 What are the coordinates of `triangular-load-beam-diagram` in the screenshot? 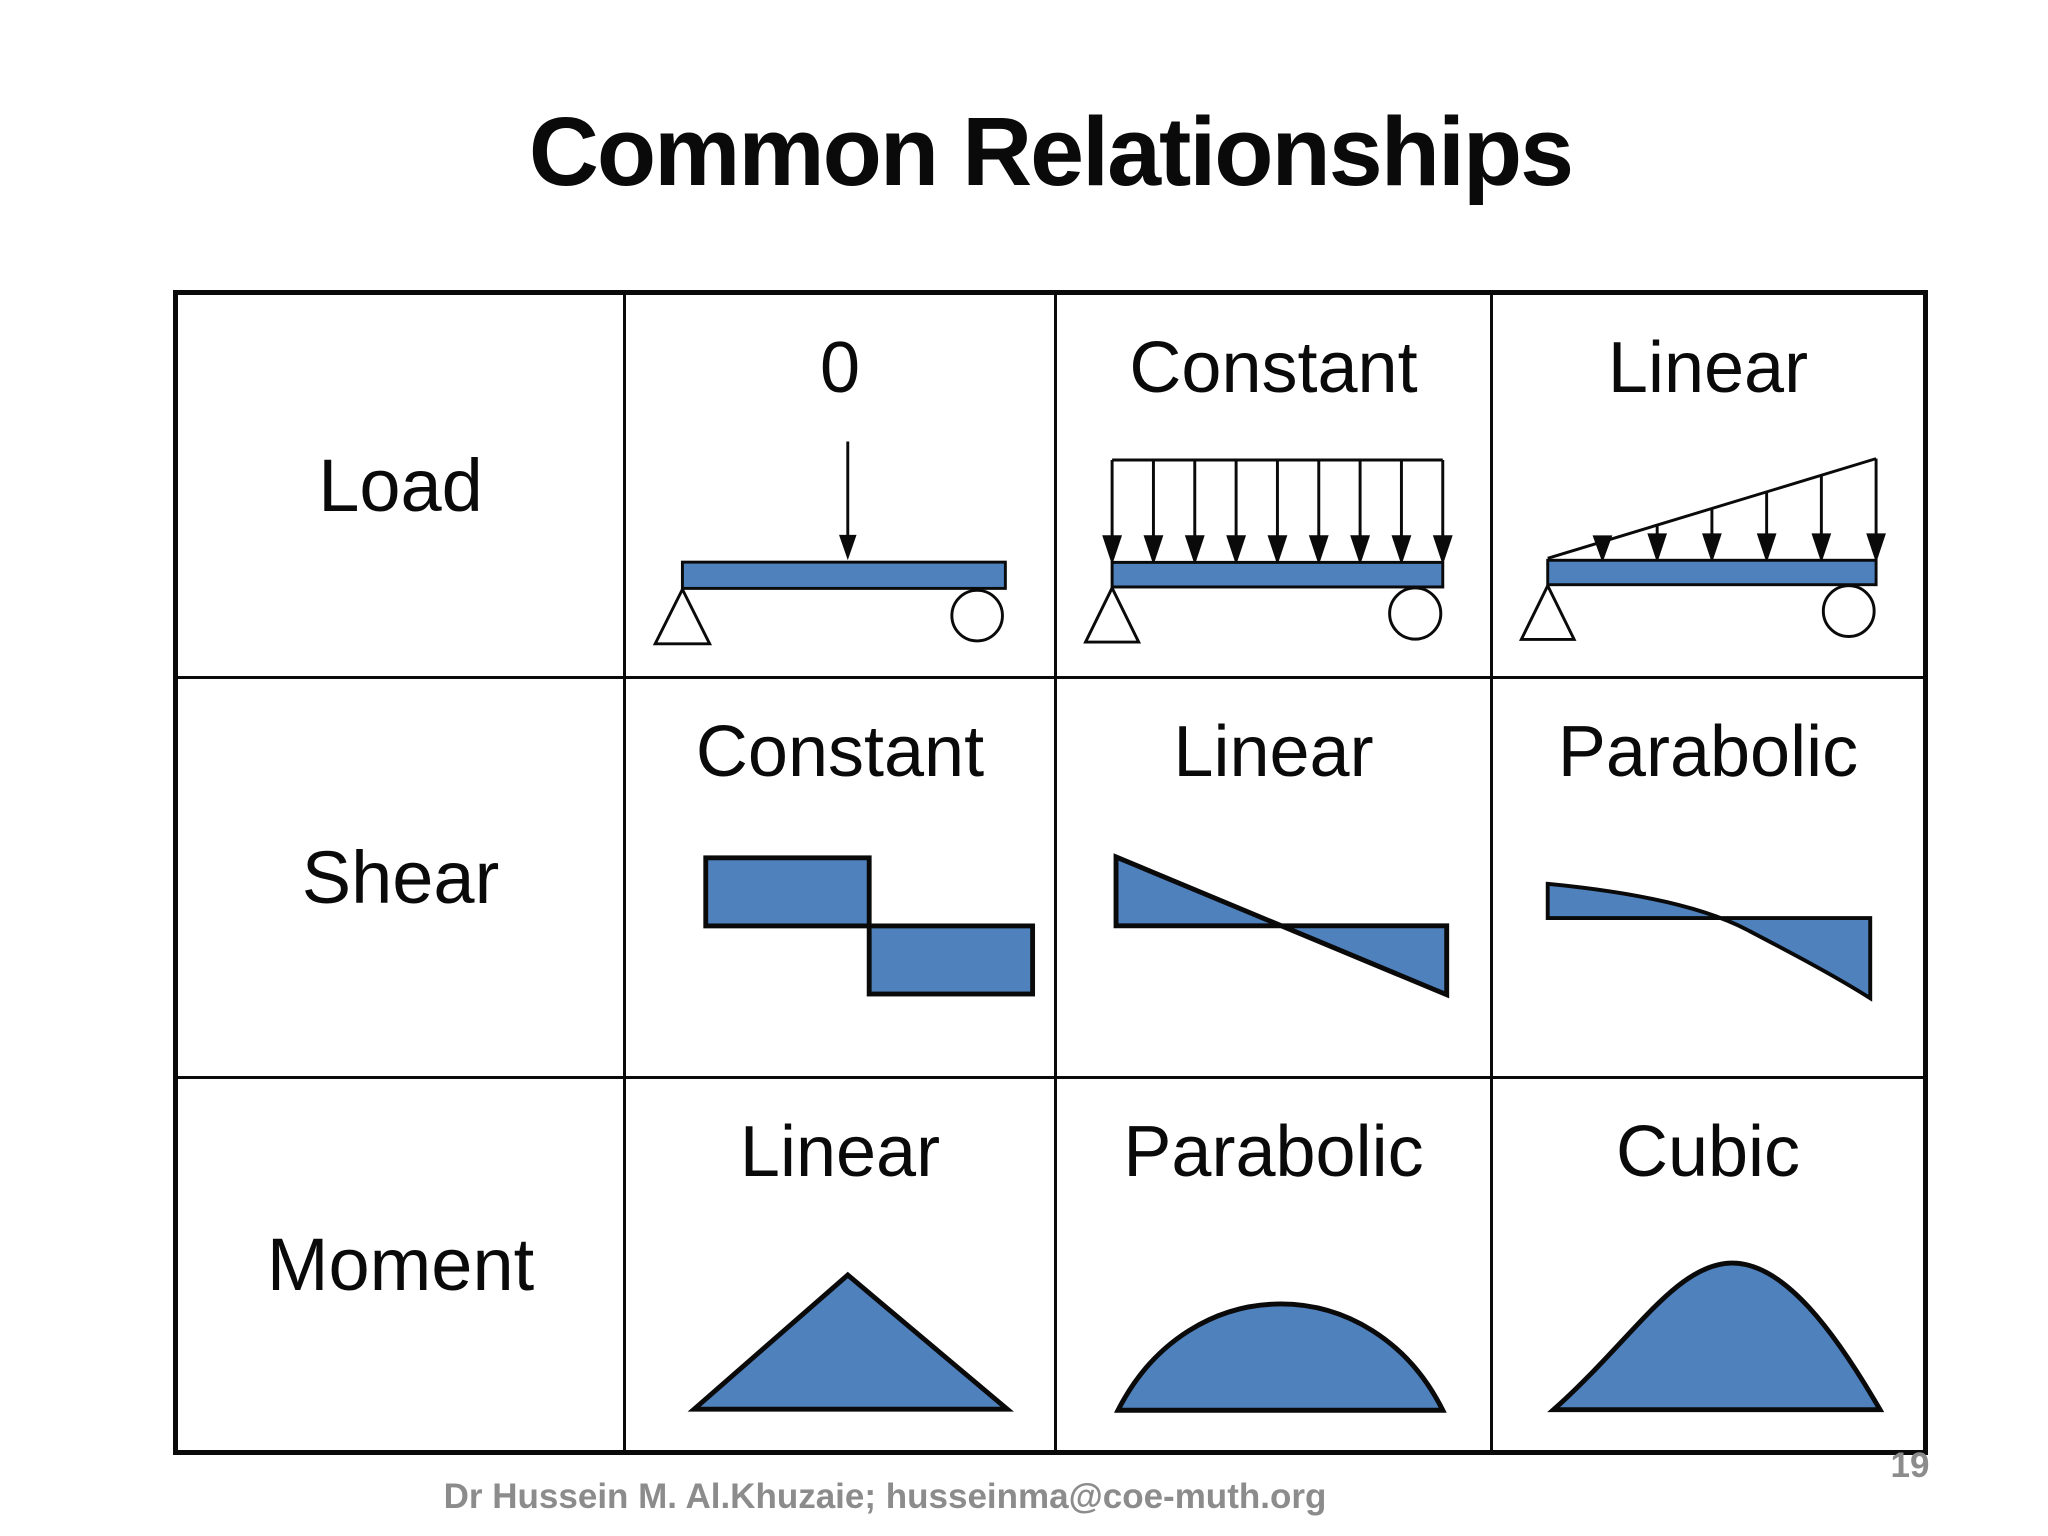 It's located at (1702, 548).